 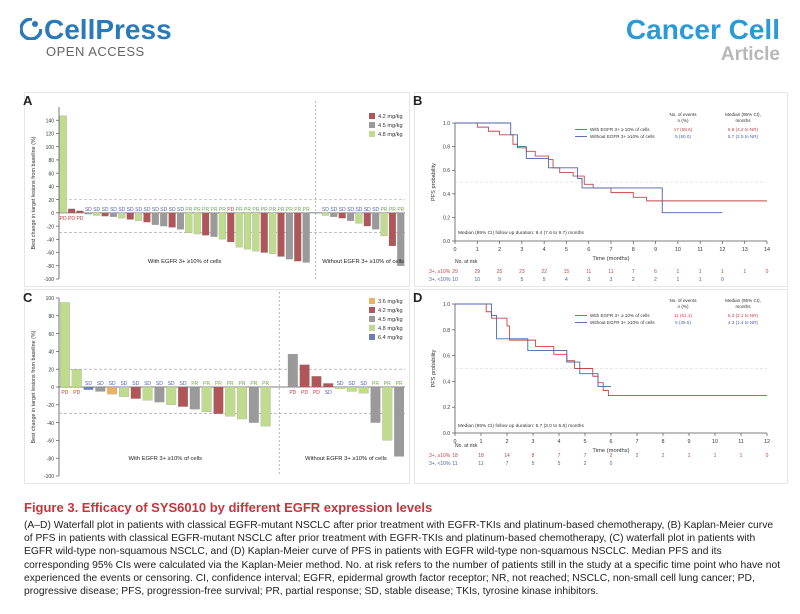 I want to click on group-label: With EGFR 3+ ≥10% of cells, so click(x=165, y=459).